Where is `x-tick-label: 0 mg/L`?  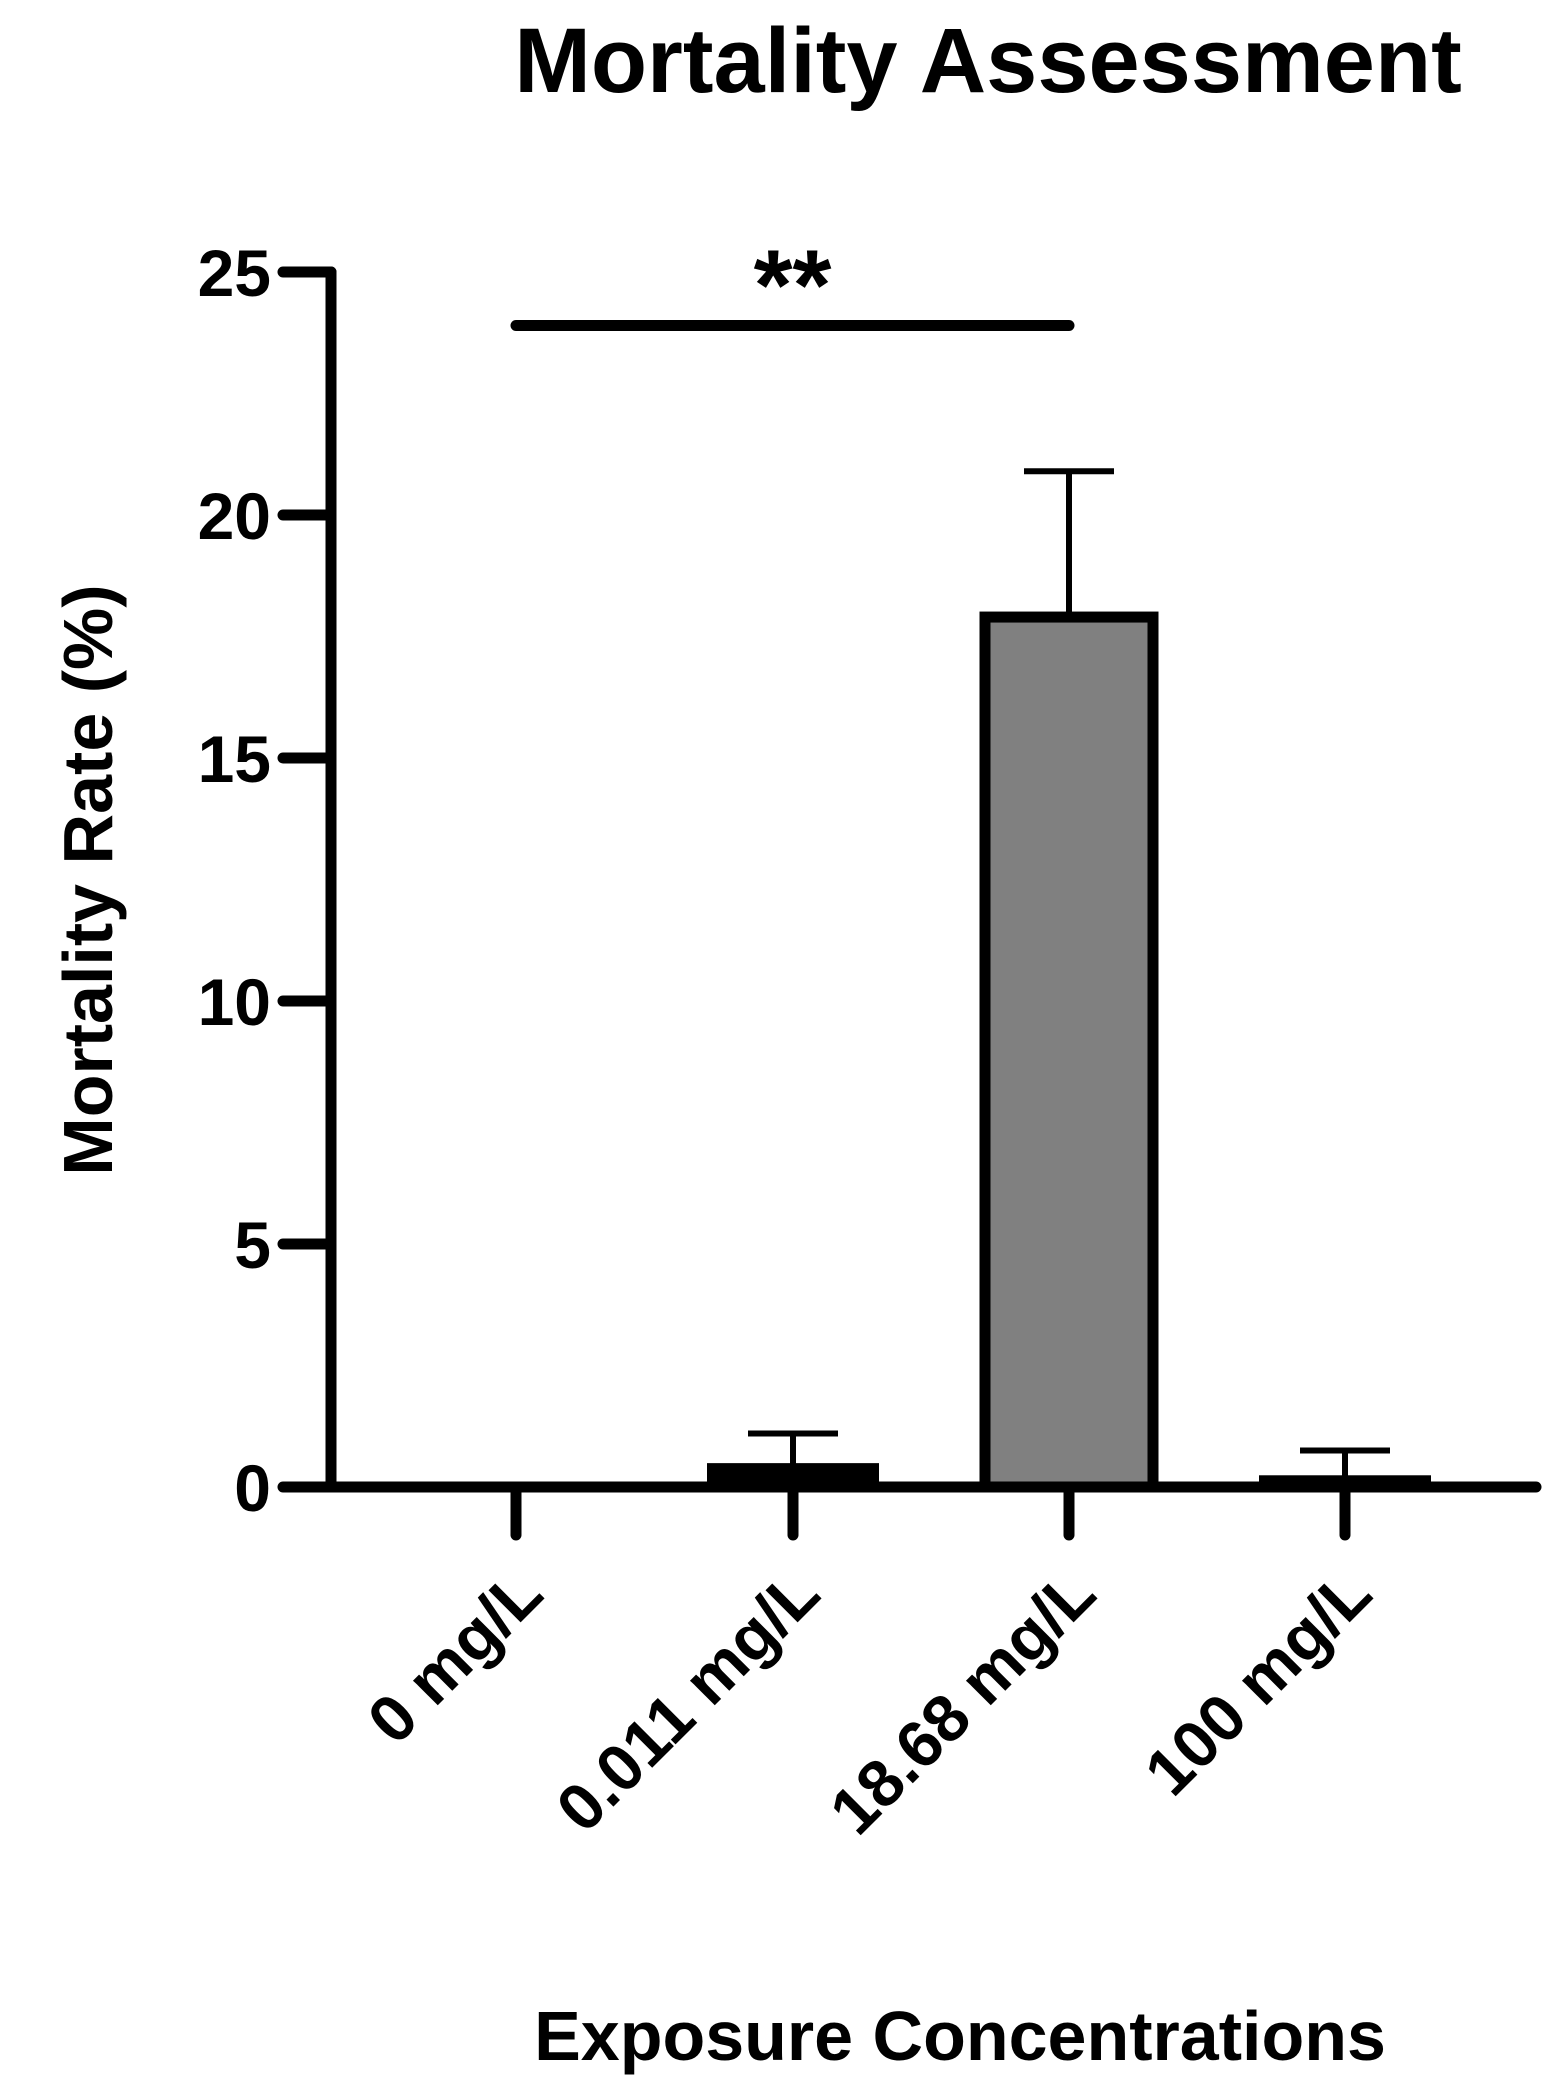 x-tick-label: 0 mg/L is located at coordinates (454, 1656).